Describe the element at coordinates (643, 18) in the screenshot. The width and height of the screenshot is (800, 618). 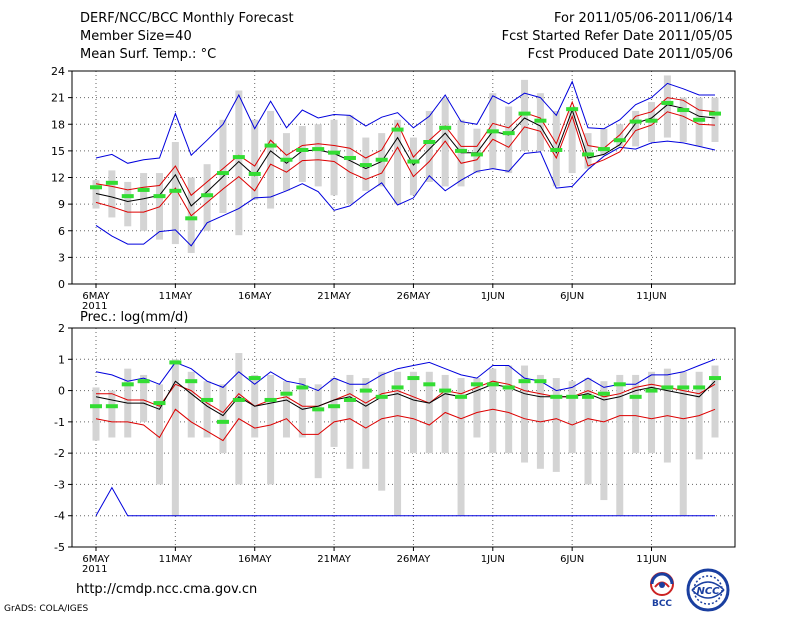
I see `forecast-period: For 2011/05/06-2011/06/14` at that location.